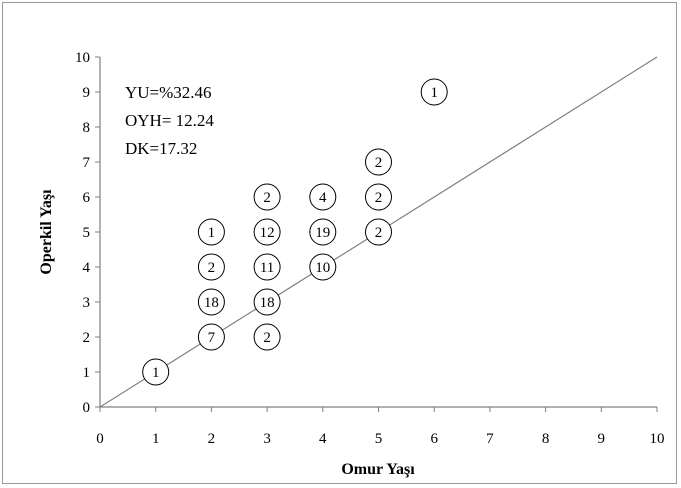  Describe the element at coordinates (82, 58) in the screenshot. I see `y-tick-label: 10` at that location.